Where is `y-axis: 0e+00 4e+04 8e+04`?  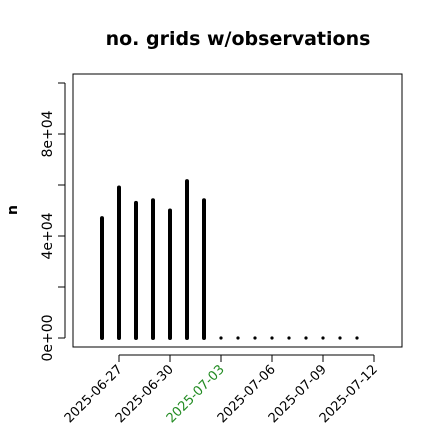
y-axis: 0e+00 4e+04 8e+04 is located at coordinates (53, 222).